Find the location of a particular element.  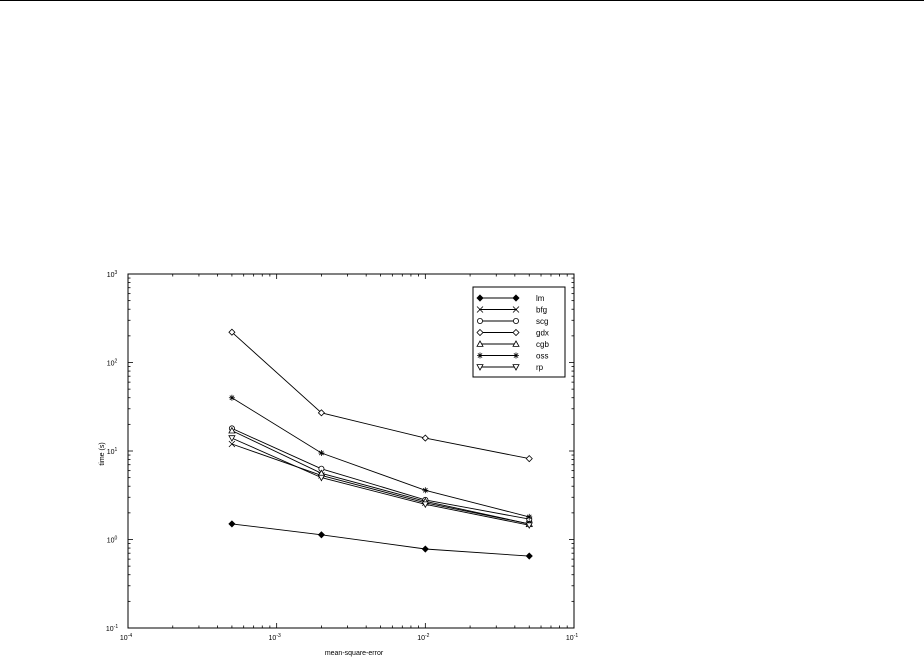

legend-entry-oss: oss is located at coordinates (512, 356).